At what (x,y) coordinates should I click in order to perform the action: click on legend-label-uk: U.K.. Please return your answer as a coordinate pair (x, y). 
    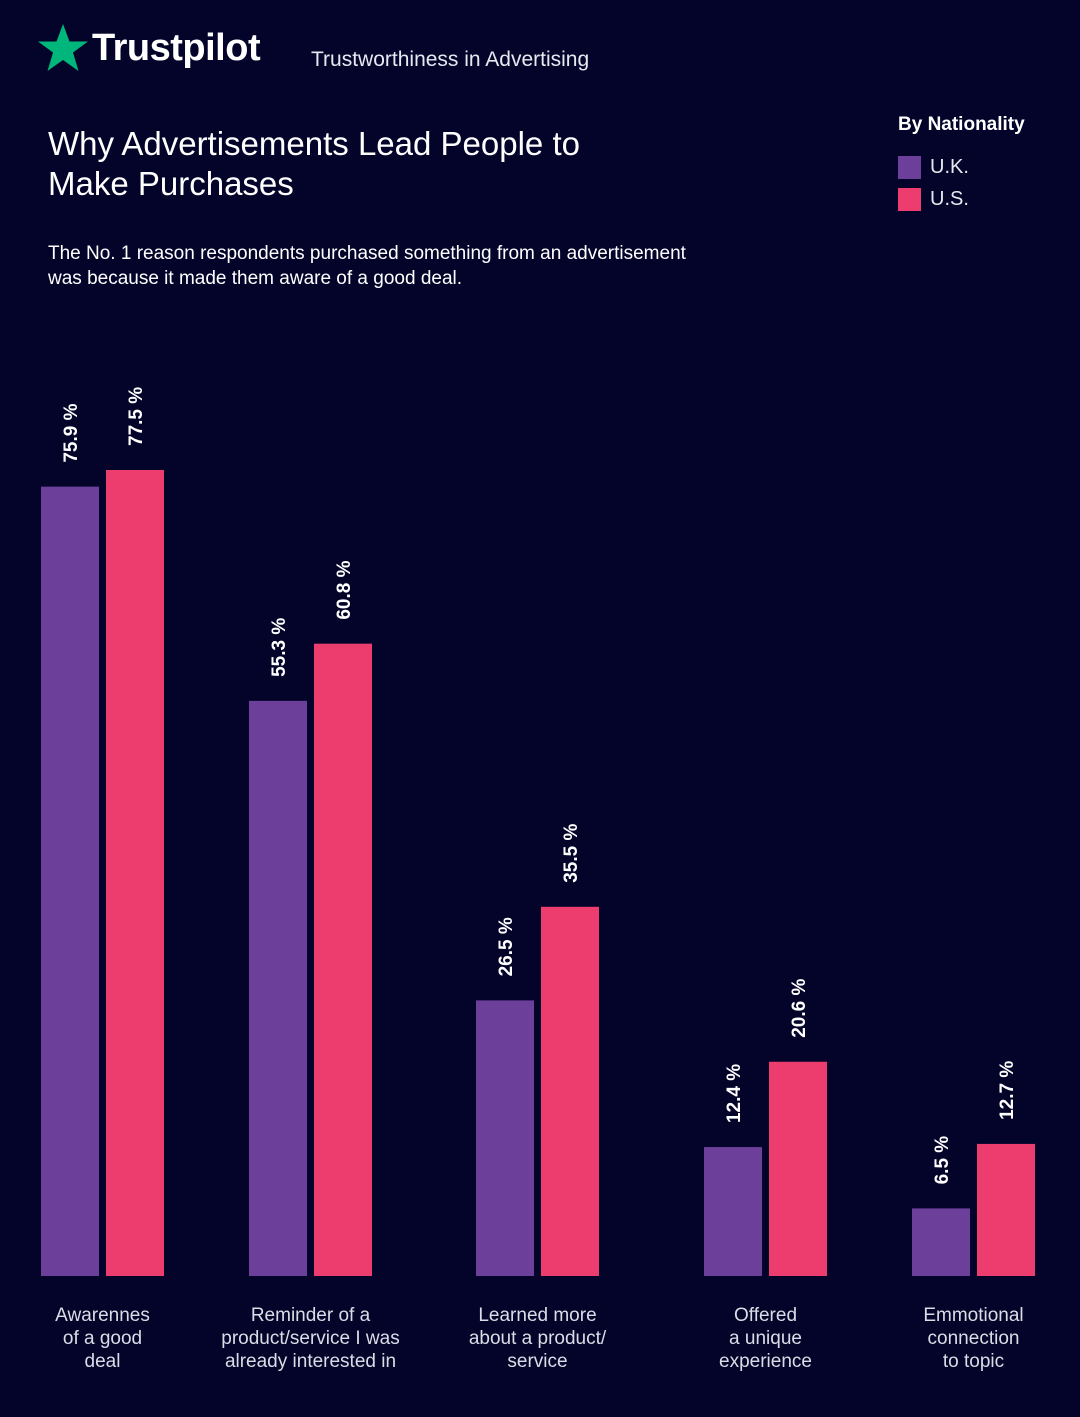
    Looking at the image, I should click on (949, 166).